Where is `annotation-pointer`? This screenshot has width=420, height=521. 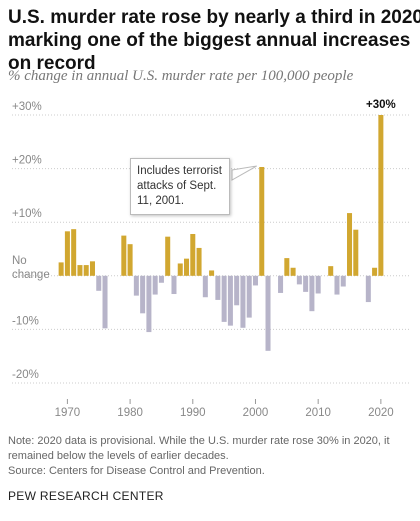 annotation-pointer is located at coordinates (244, 173).